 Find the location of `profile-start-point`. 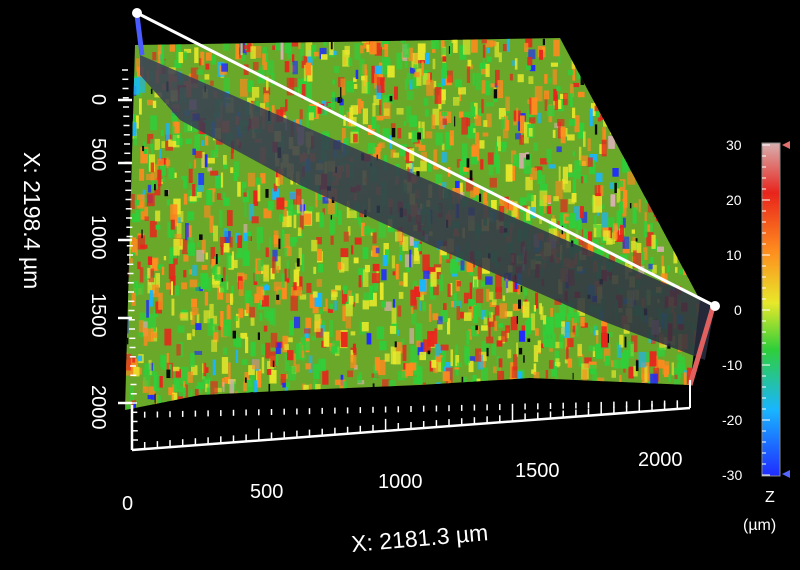

profile-start-point is located at coordinates (137, 13).